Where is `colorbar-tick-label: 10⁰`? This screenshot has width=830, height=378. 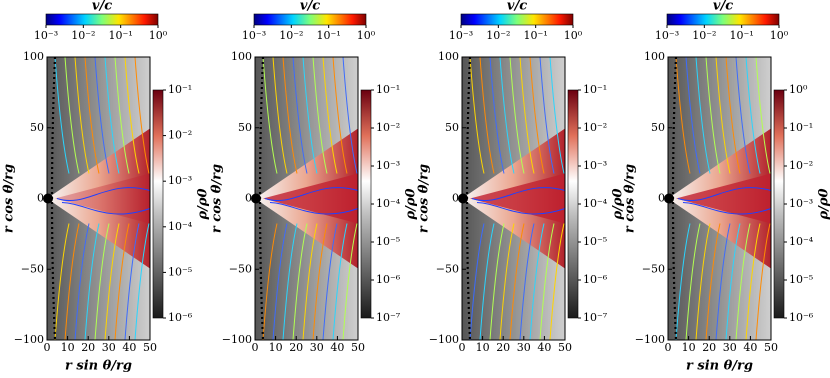
colorbar-tick-label: 10⁰ is located at coordinates (798, 89).